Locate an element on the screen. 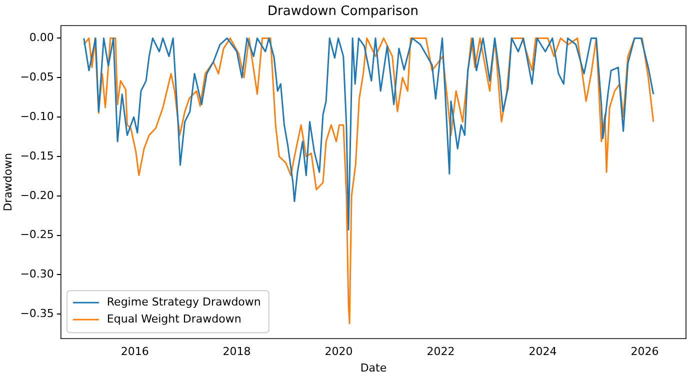  legend-label: Regime Strategy Drawdown is located at coordinates (183, 301).